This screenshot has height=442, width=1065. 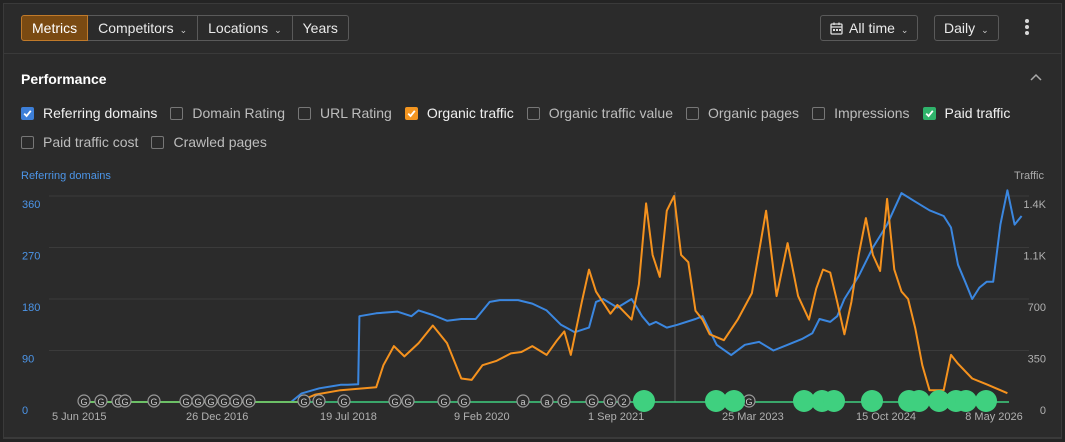 I want to click on y-tick-right: 1.1K, so click(x=1034, y=257).